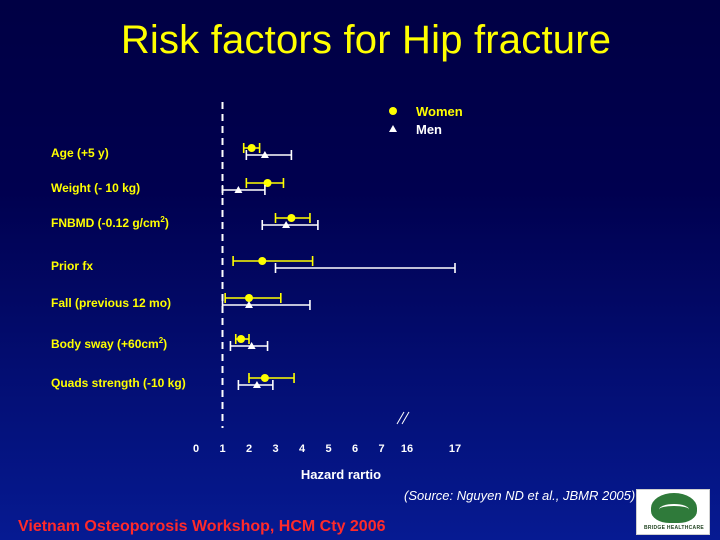  Describe the element at coordinates (338, 266) in the screenshot. I see `data-series` at that location.